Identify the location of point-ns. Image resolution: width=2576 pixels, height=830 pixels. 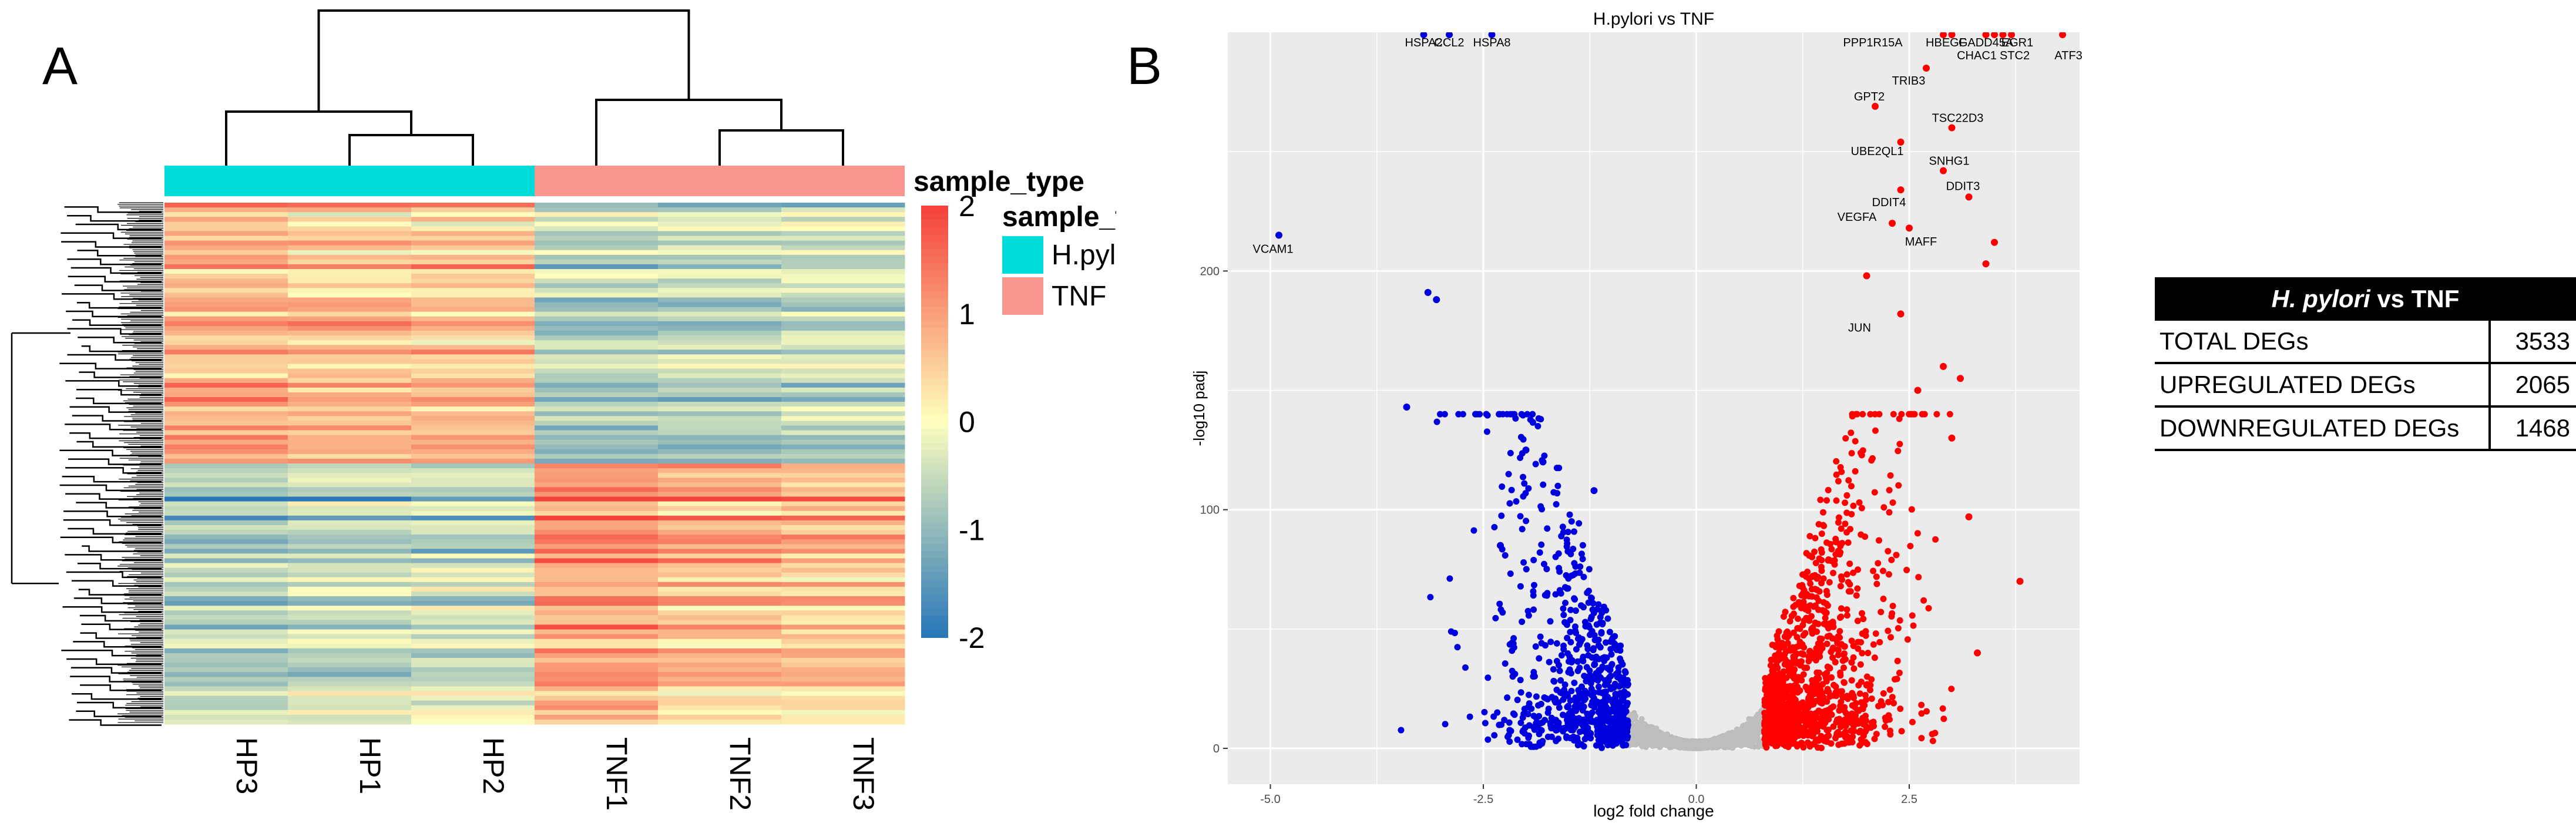
(1703, 743).